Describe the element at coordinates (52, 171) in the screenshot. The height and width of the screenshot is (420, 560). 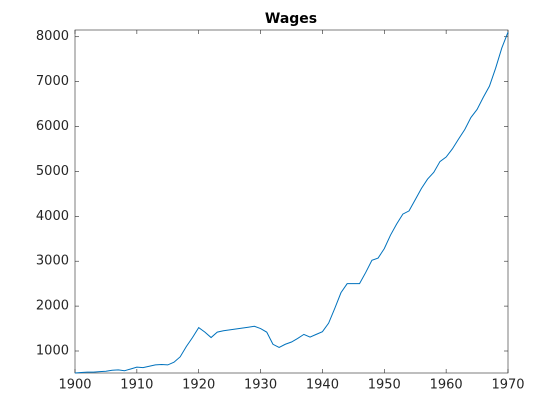
I see `y-tick-label: 5000` at that location.